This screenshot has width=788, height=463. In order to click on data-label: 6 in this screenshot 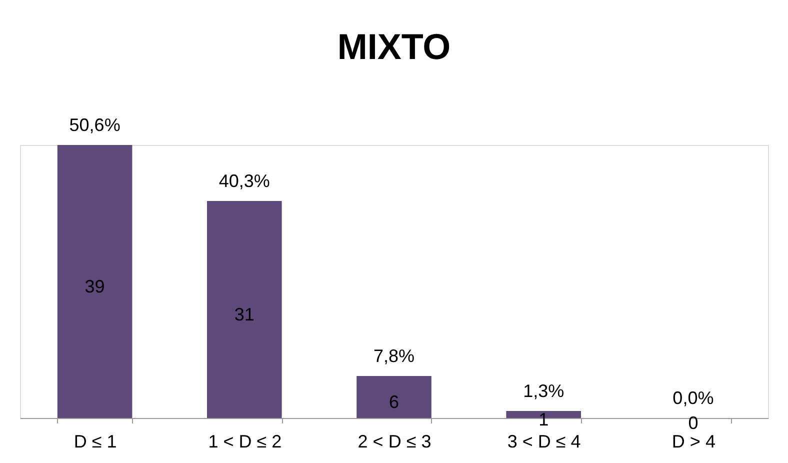, I will do `click(394, 402)`.